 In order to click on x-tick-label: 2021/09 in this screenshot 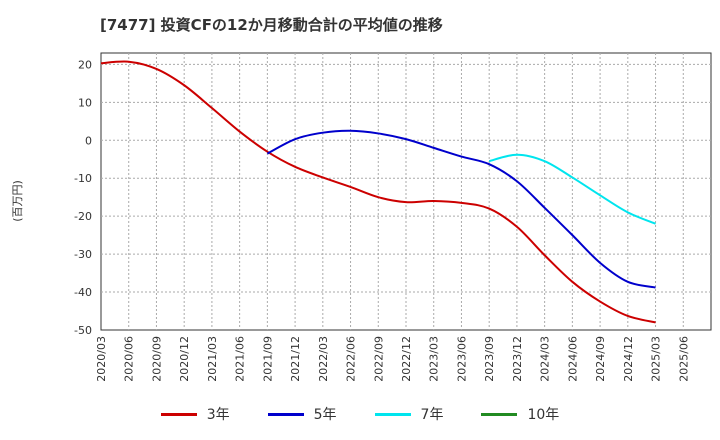, I will do `click(267, 359)`.